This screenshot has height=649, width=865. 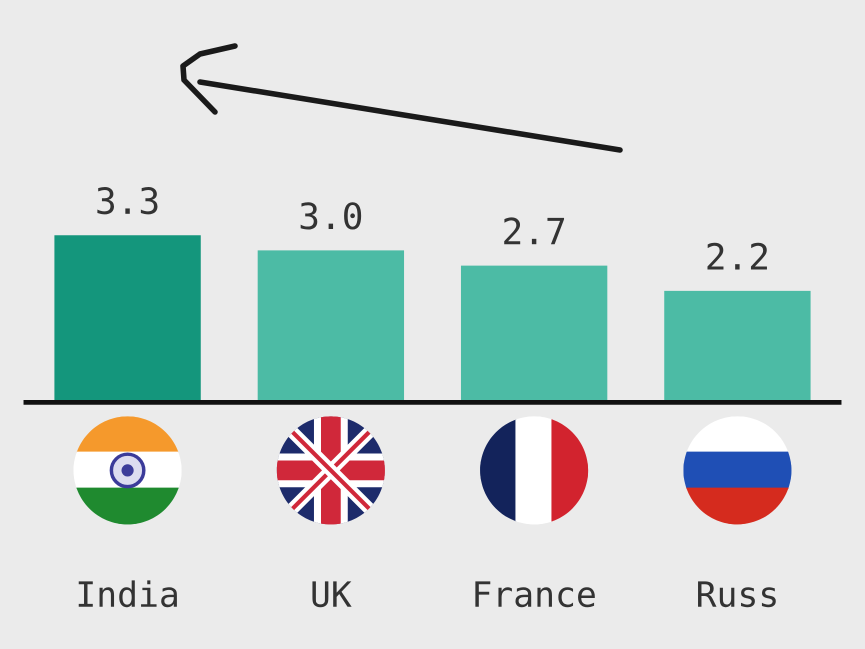 I want to click on x-tick-label: India, so click(x=127, y=594).